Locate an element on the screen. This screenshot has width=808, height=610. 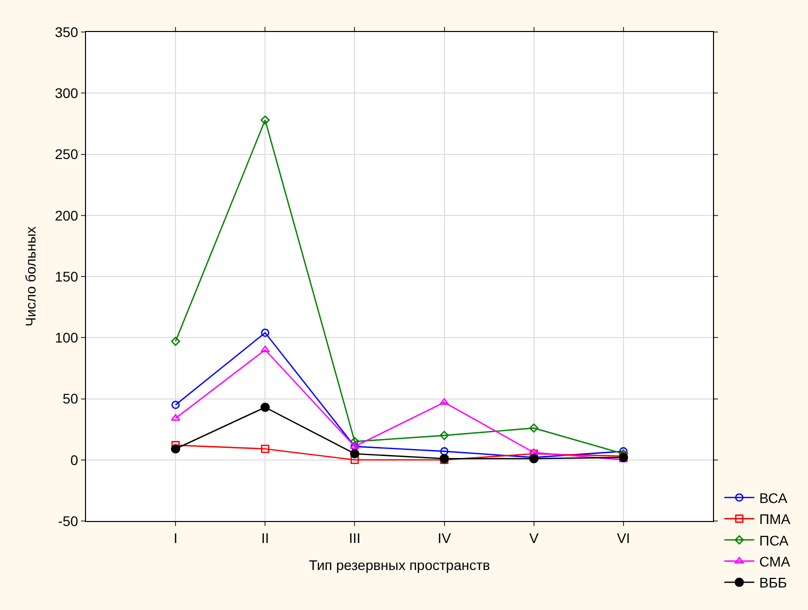
y-tick-label: 350 is located at coordinates (66, 32).